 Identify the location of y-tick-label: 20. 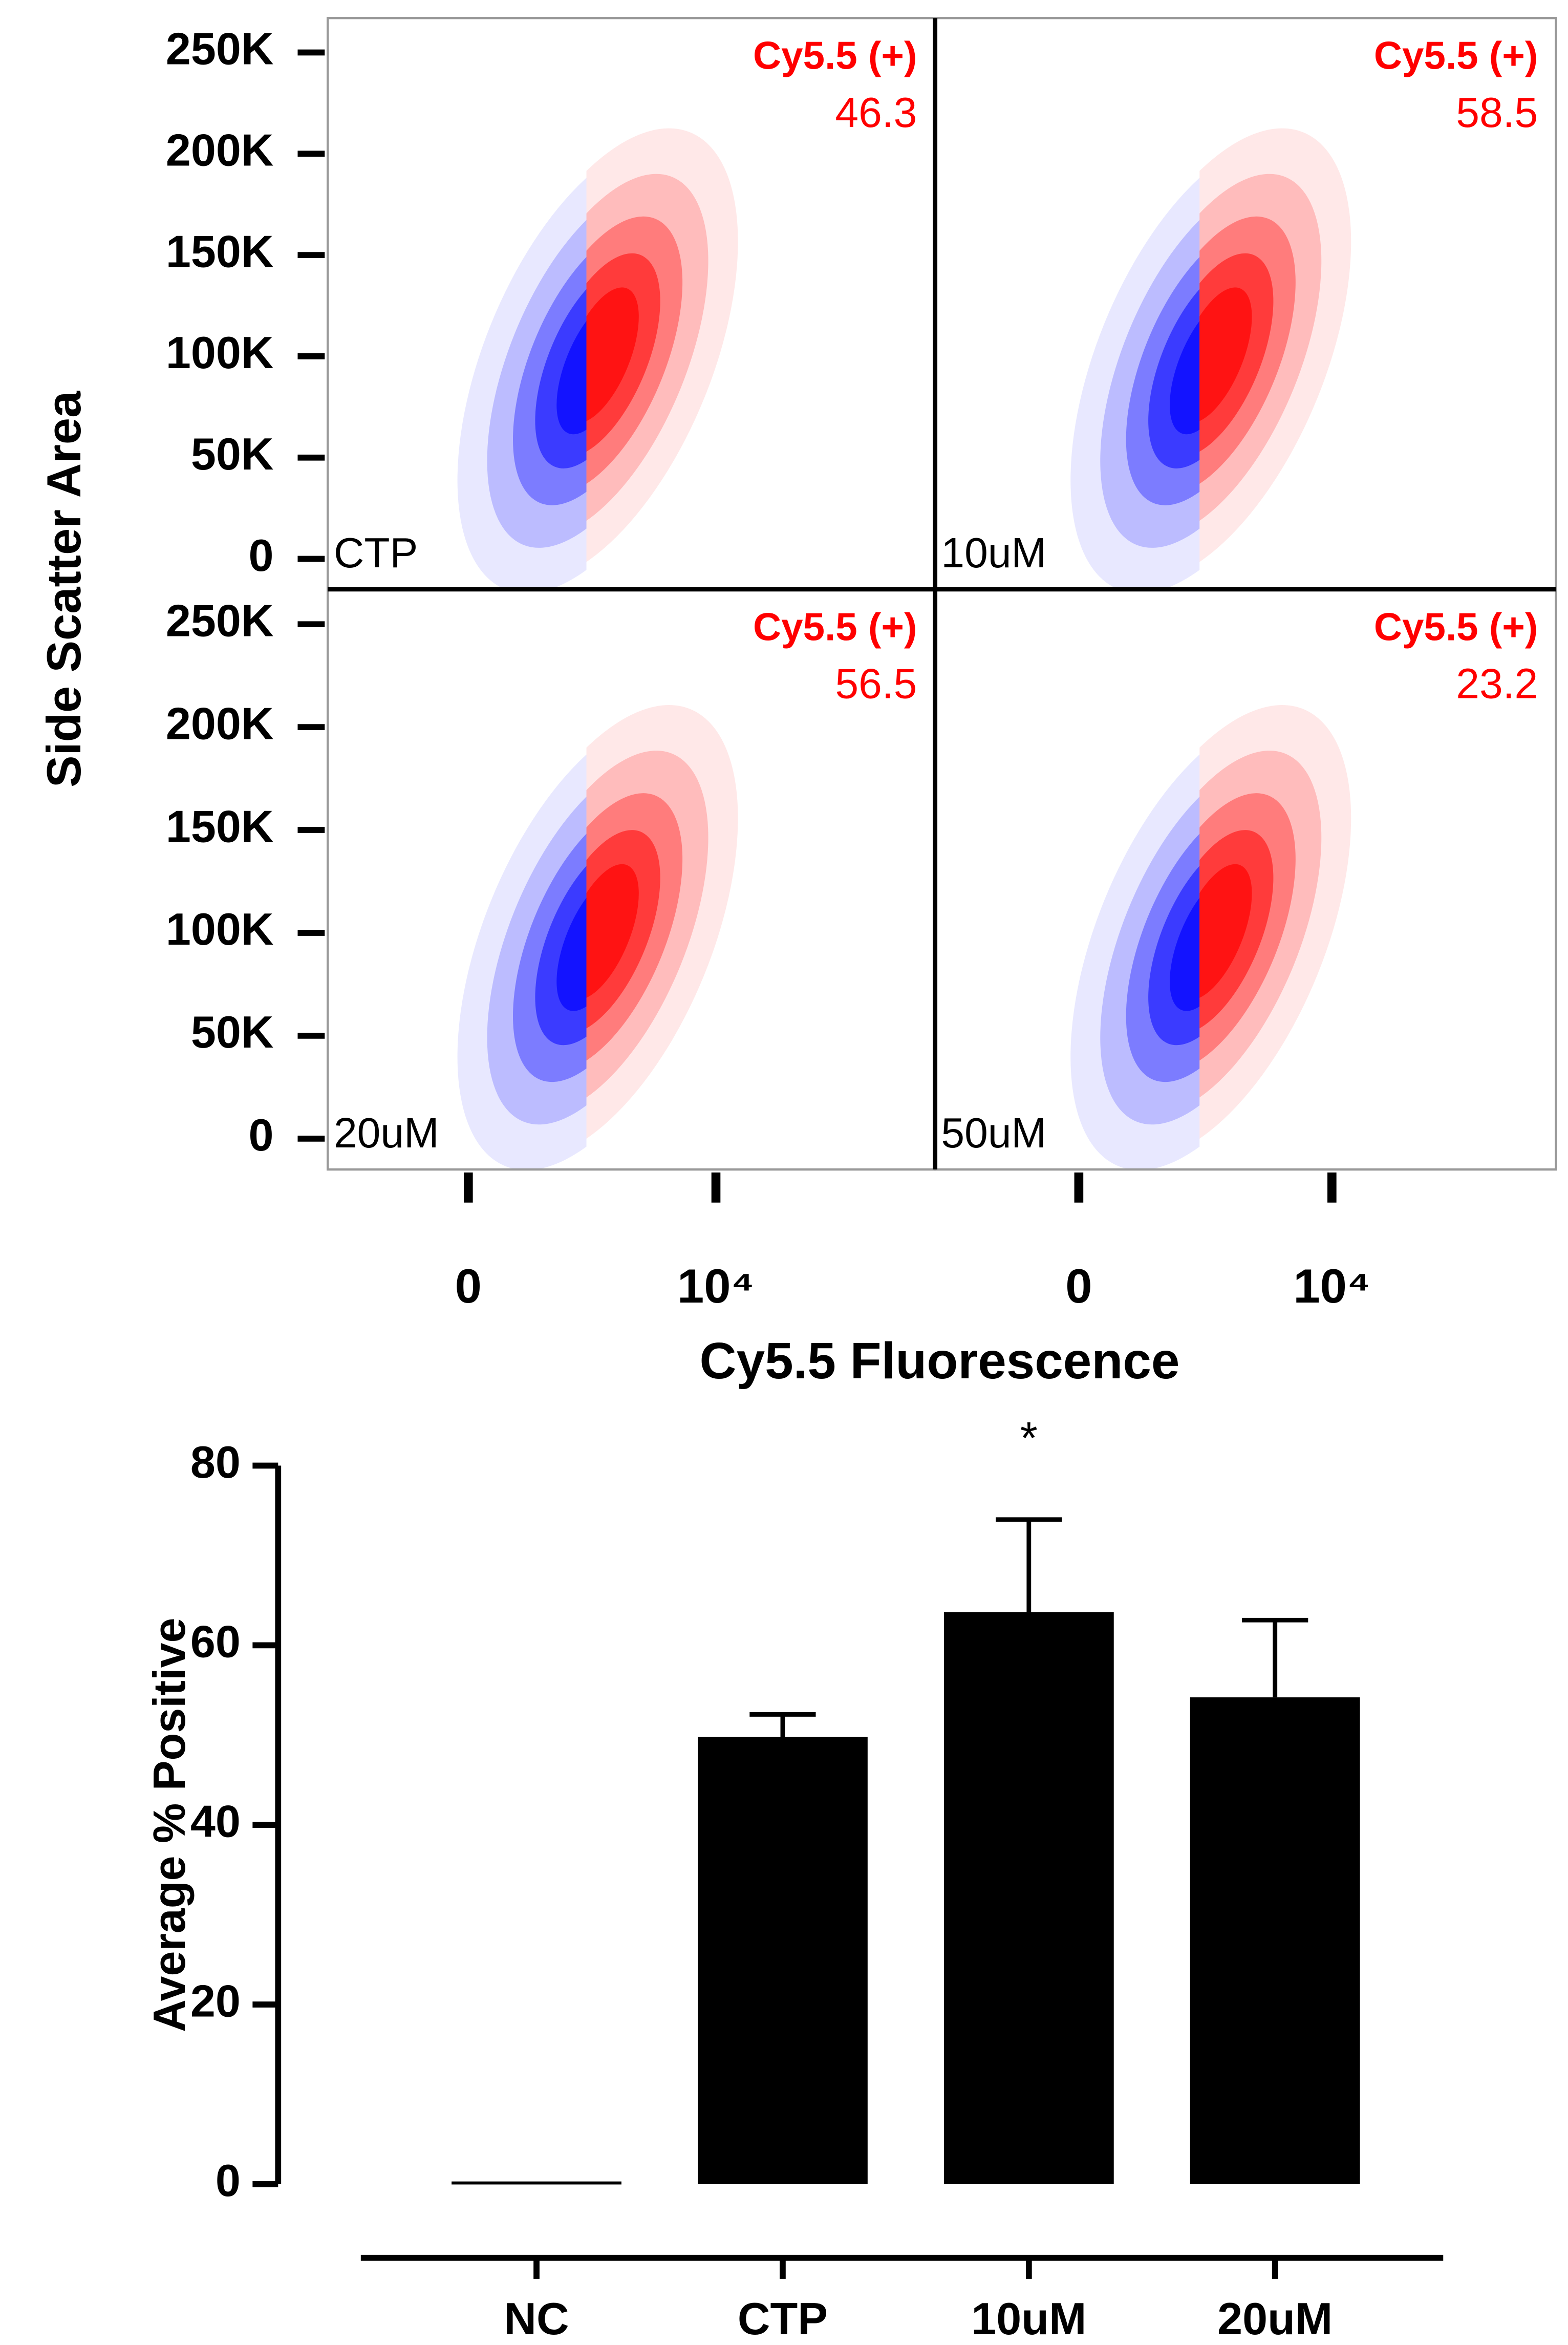
(215, 2000).